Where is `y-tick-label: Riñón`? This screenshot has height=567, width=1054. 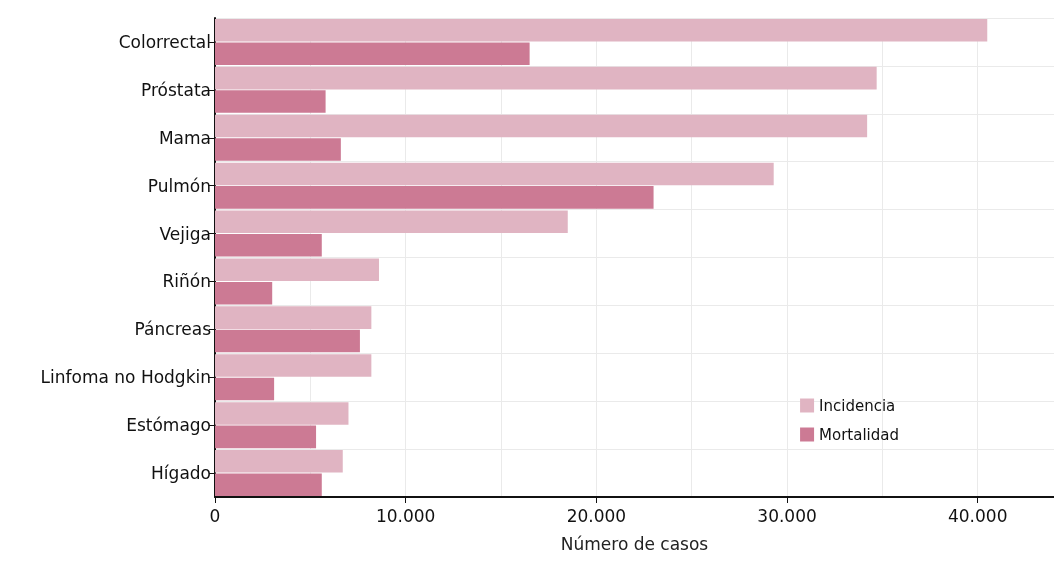
y-tick-label: Riñón is located at coordinates (186, 281).